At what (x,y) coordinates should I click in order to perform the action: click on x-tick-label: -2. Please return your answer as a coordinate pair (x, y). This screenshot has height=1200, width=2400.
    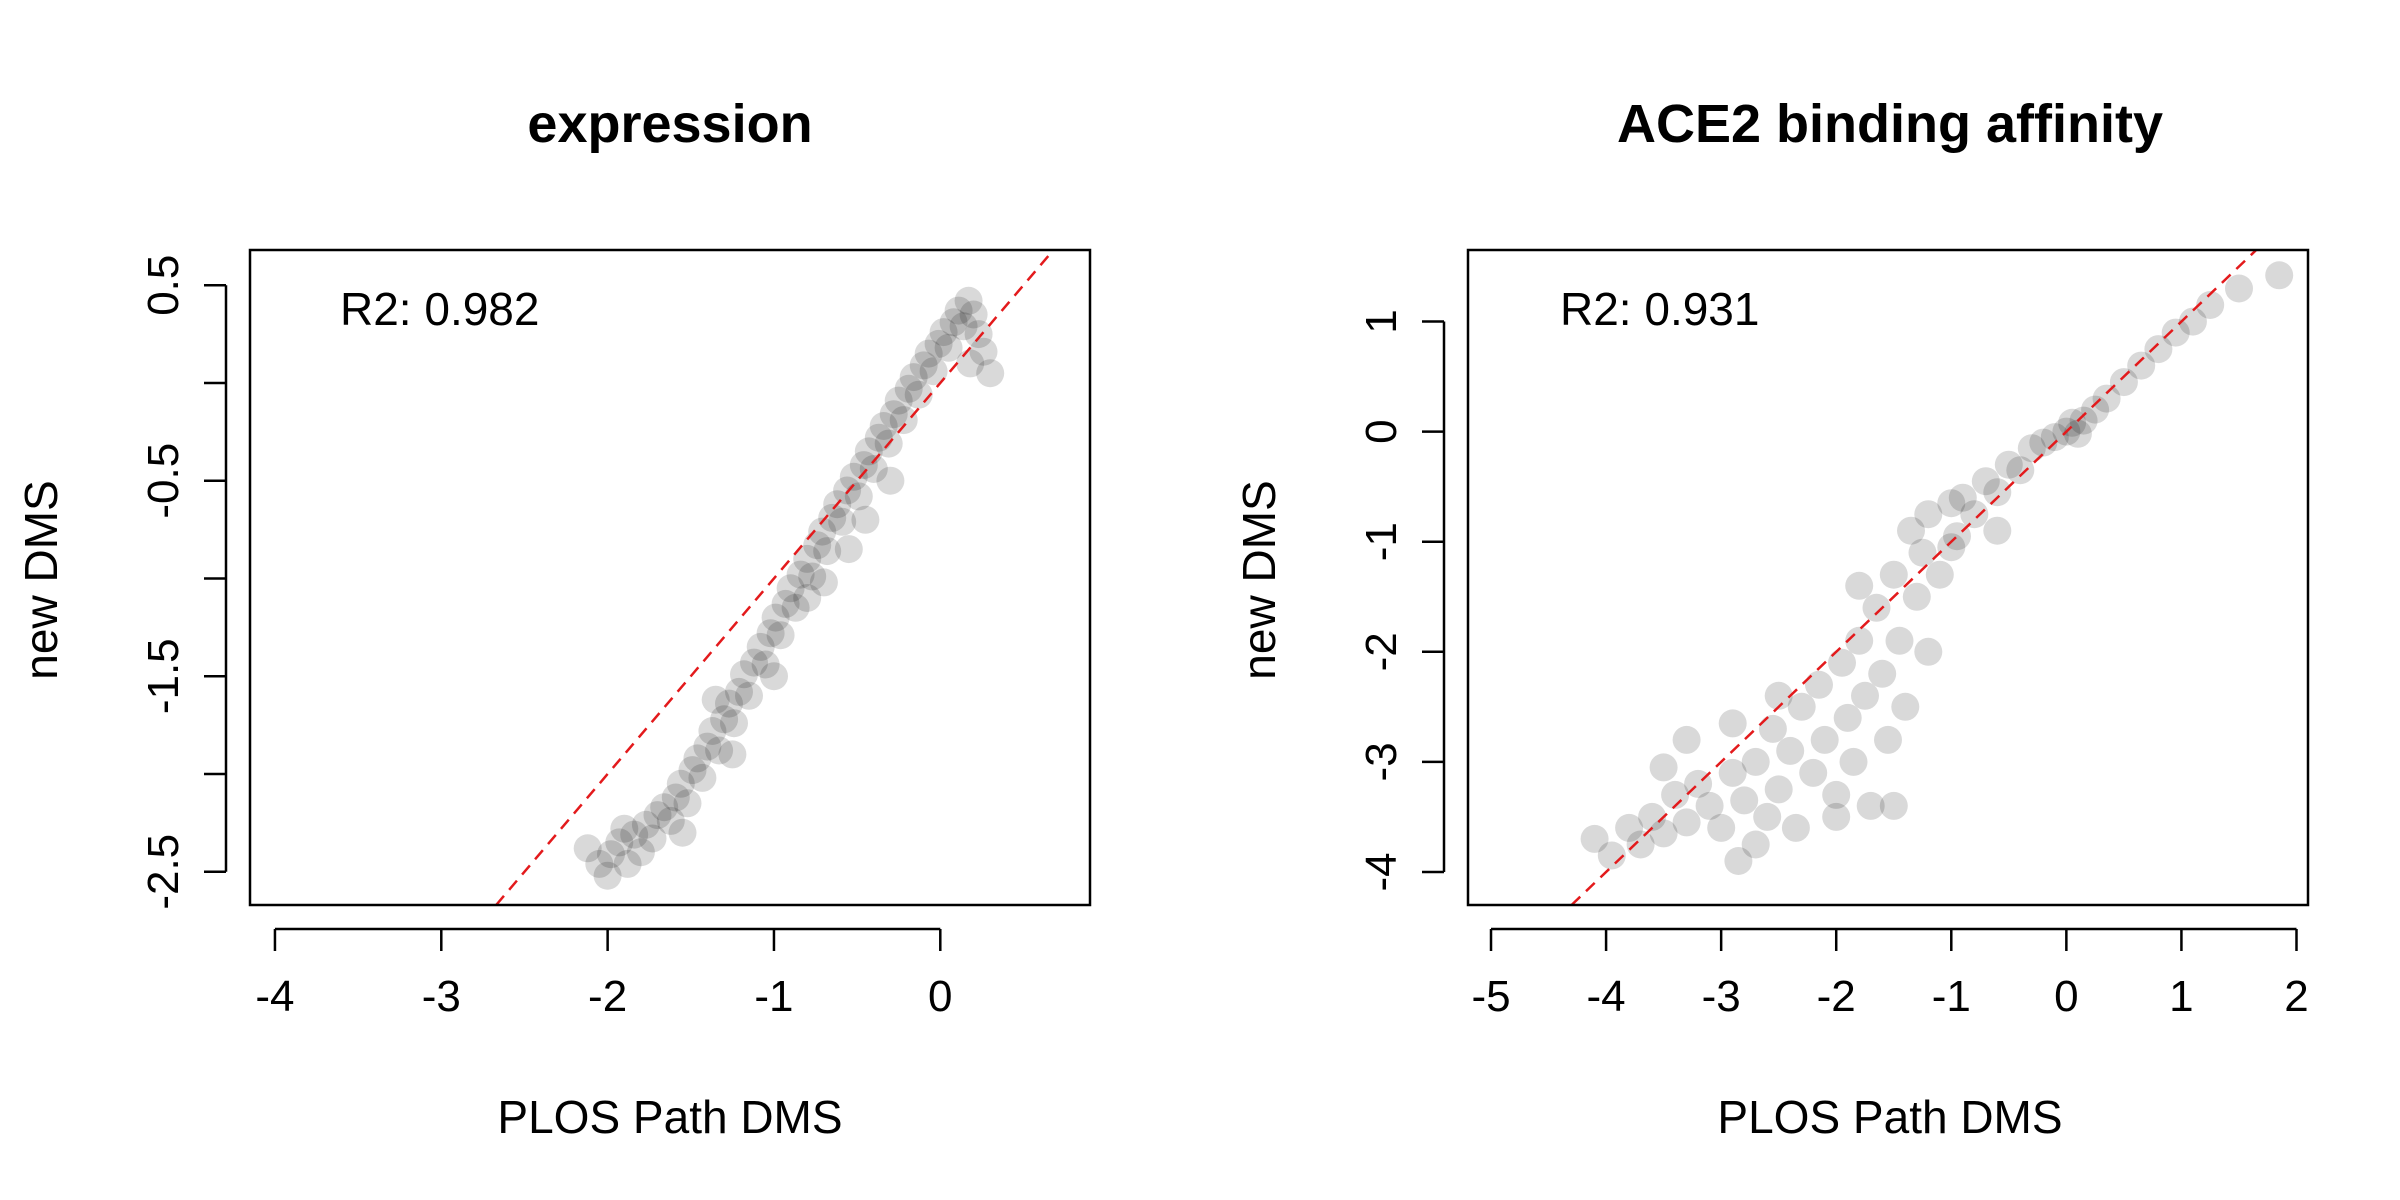
    Looking at the image, I should click on (1836, 996).